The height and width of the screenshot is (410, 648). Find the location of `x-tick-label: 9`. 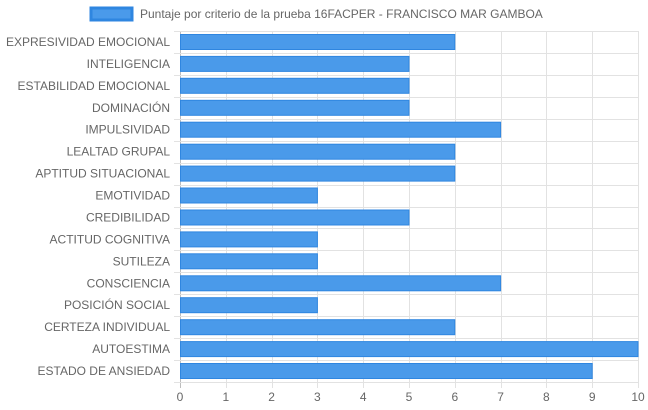

x-tick-label: 9 is located at coordinates (592, 397).